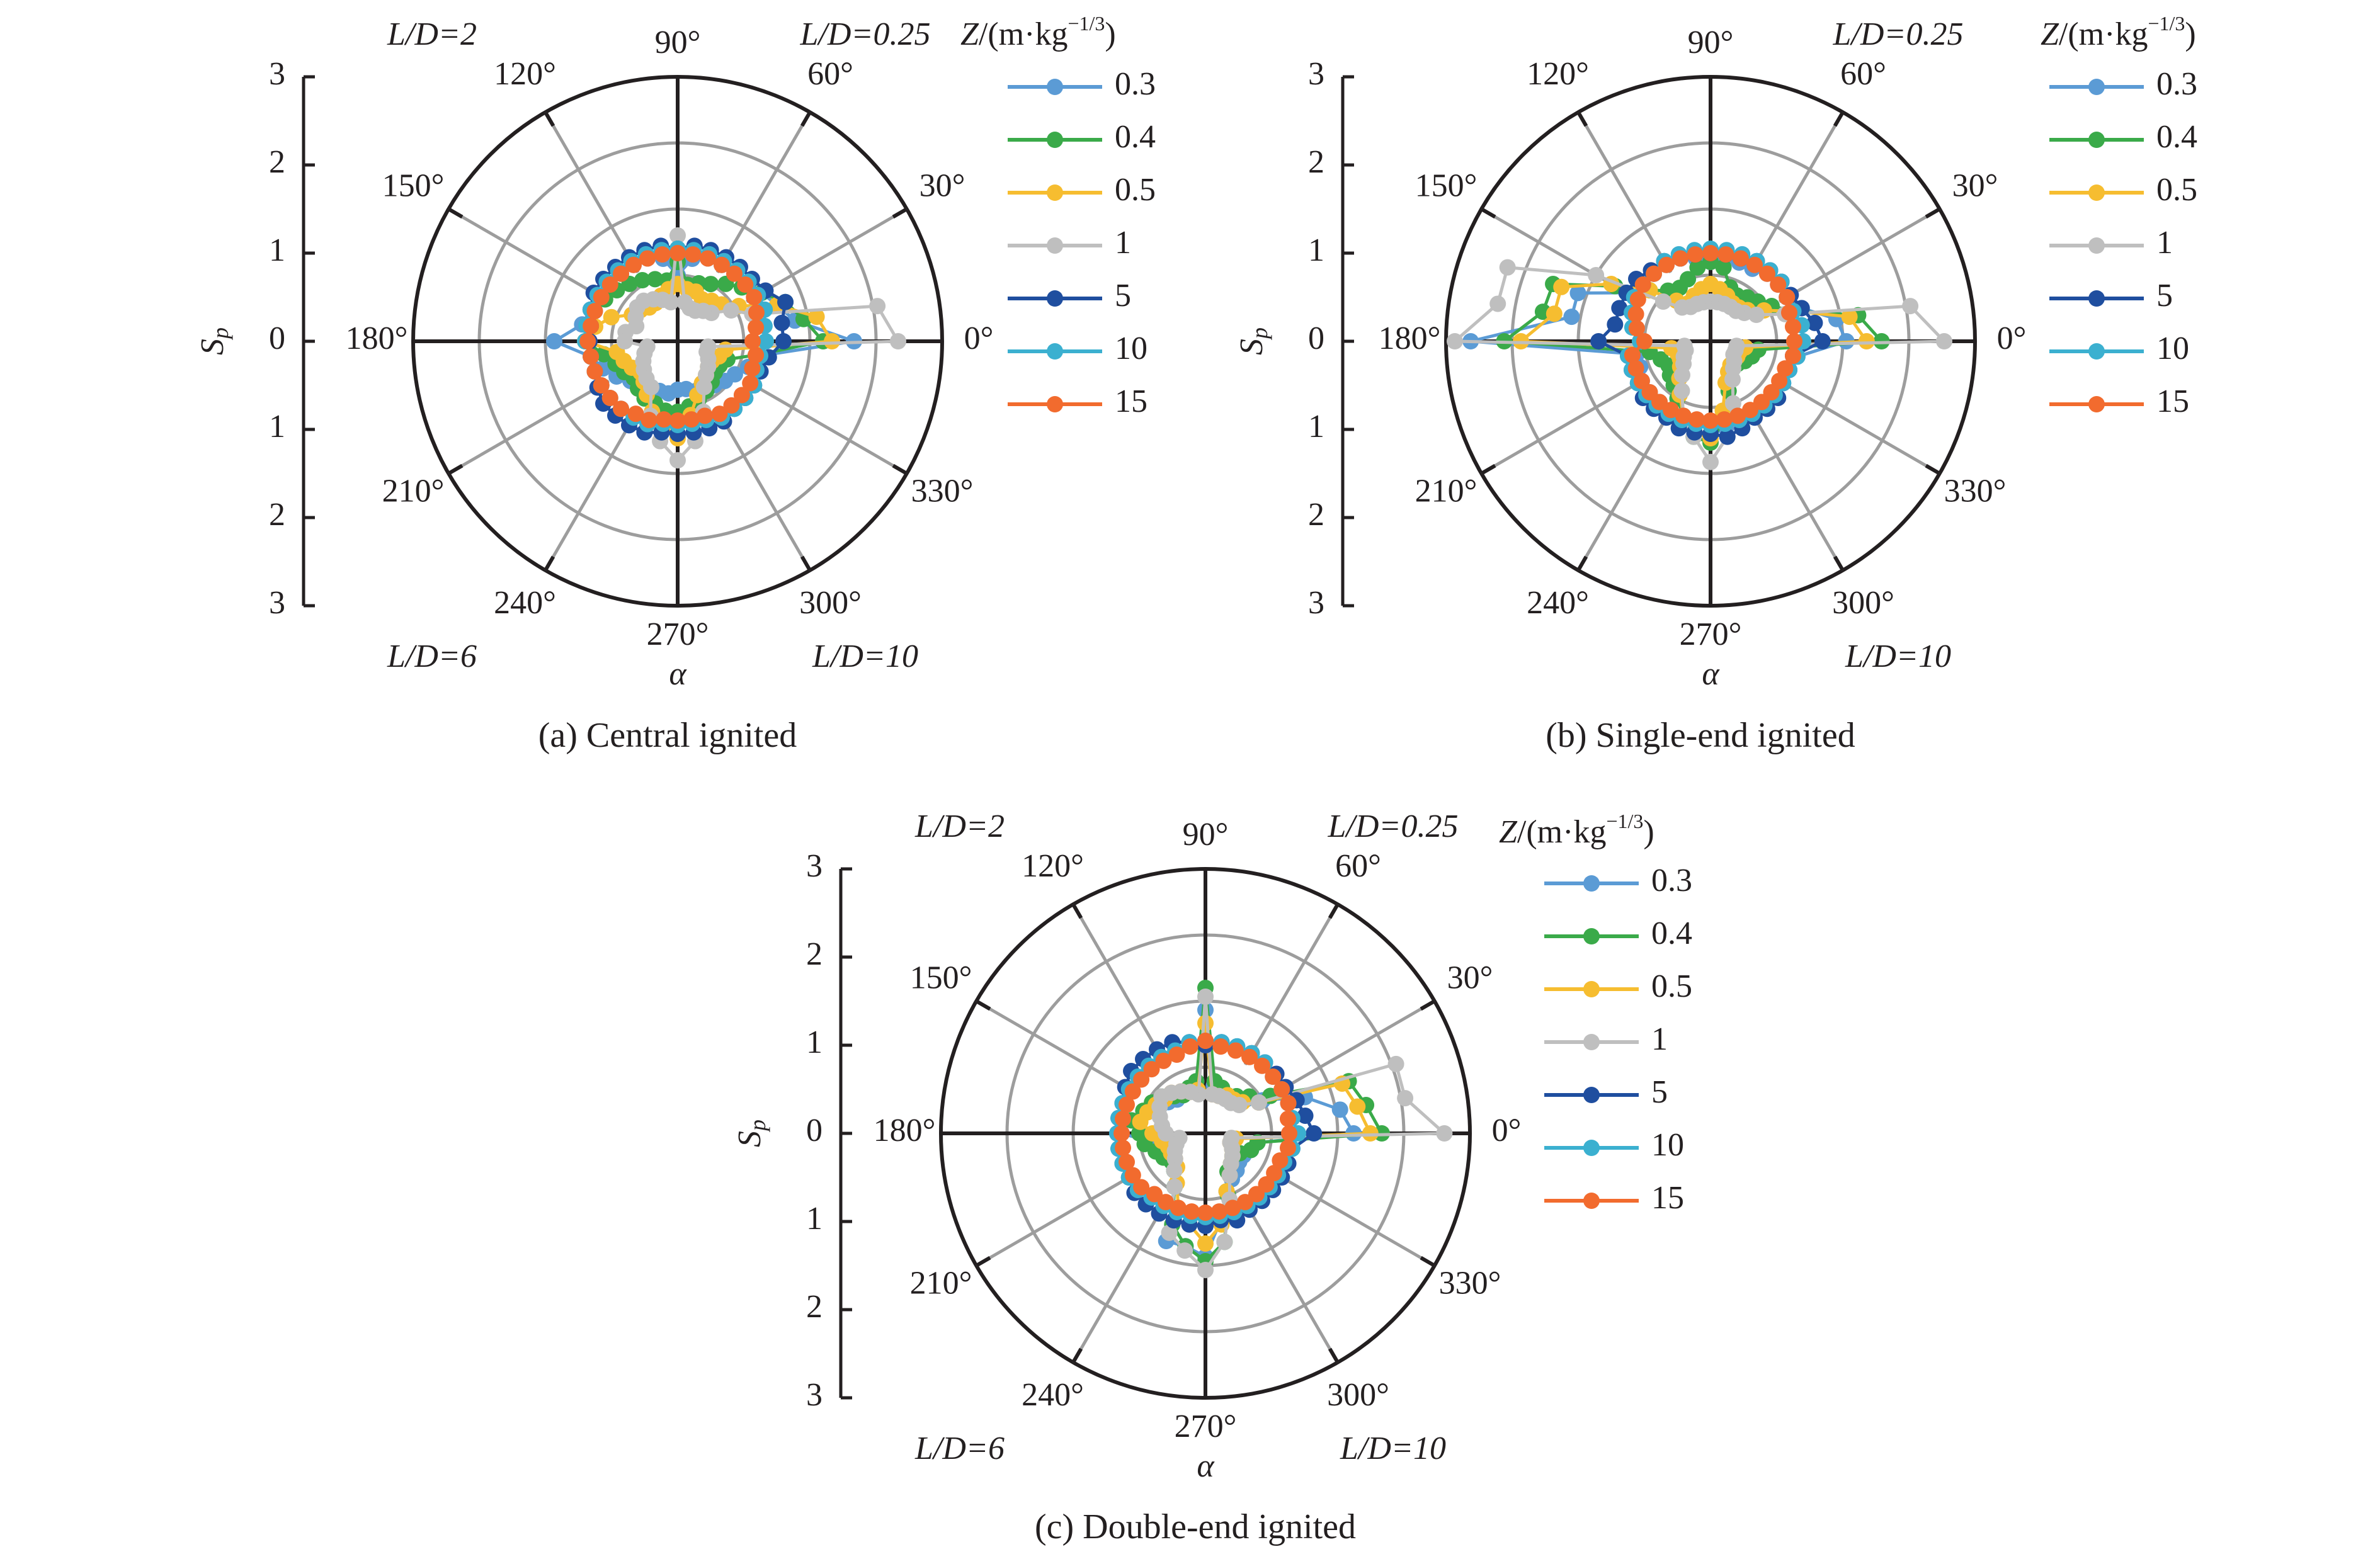  I want to click on legend-title-unit: /(m·kg, so click(1023, 34).